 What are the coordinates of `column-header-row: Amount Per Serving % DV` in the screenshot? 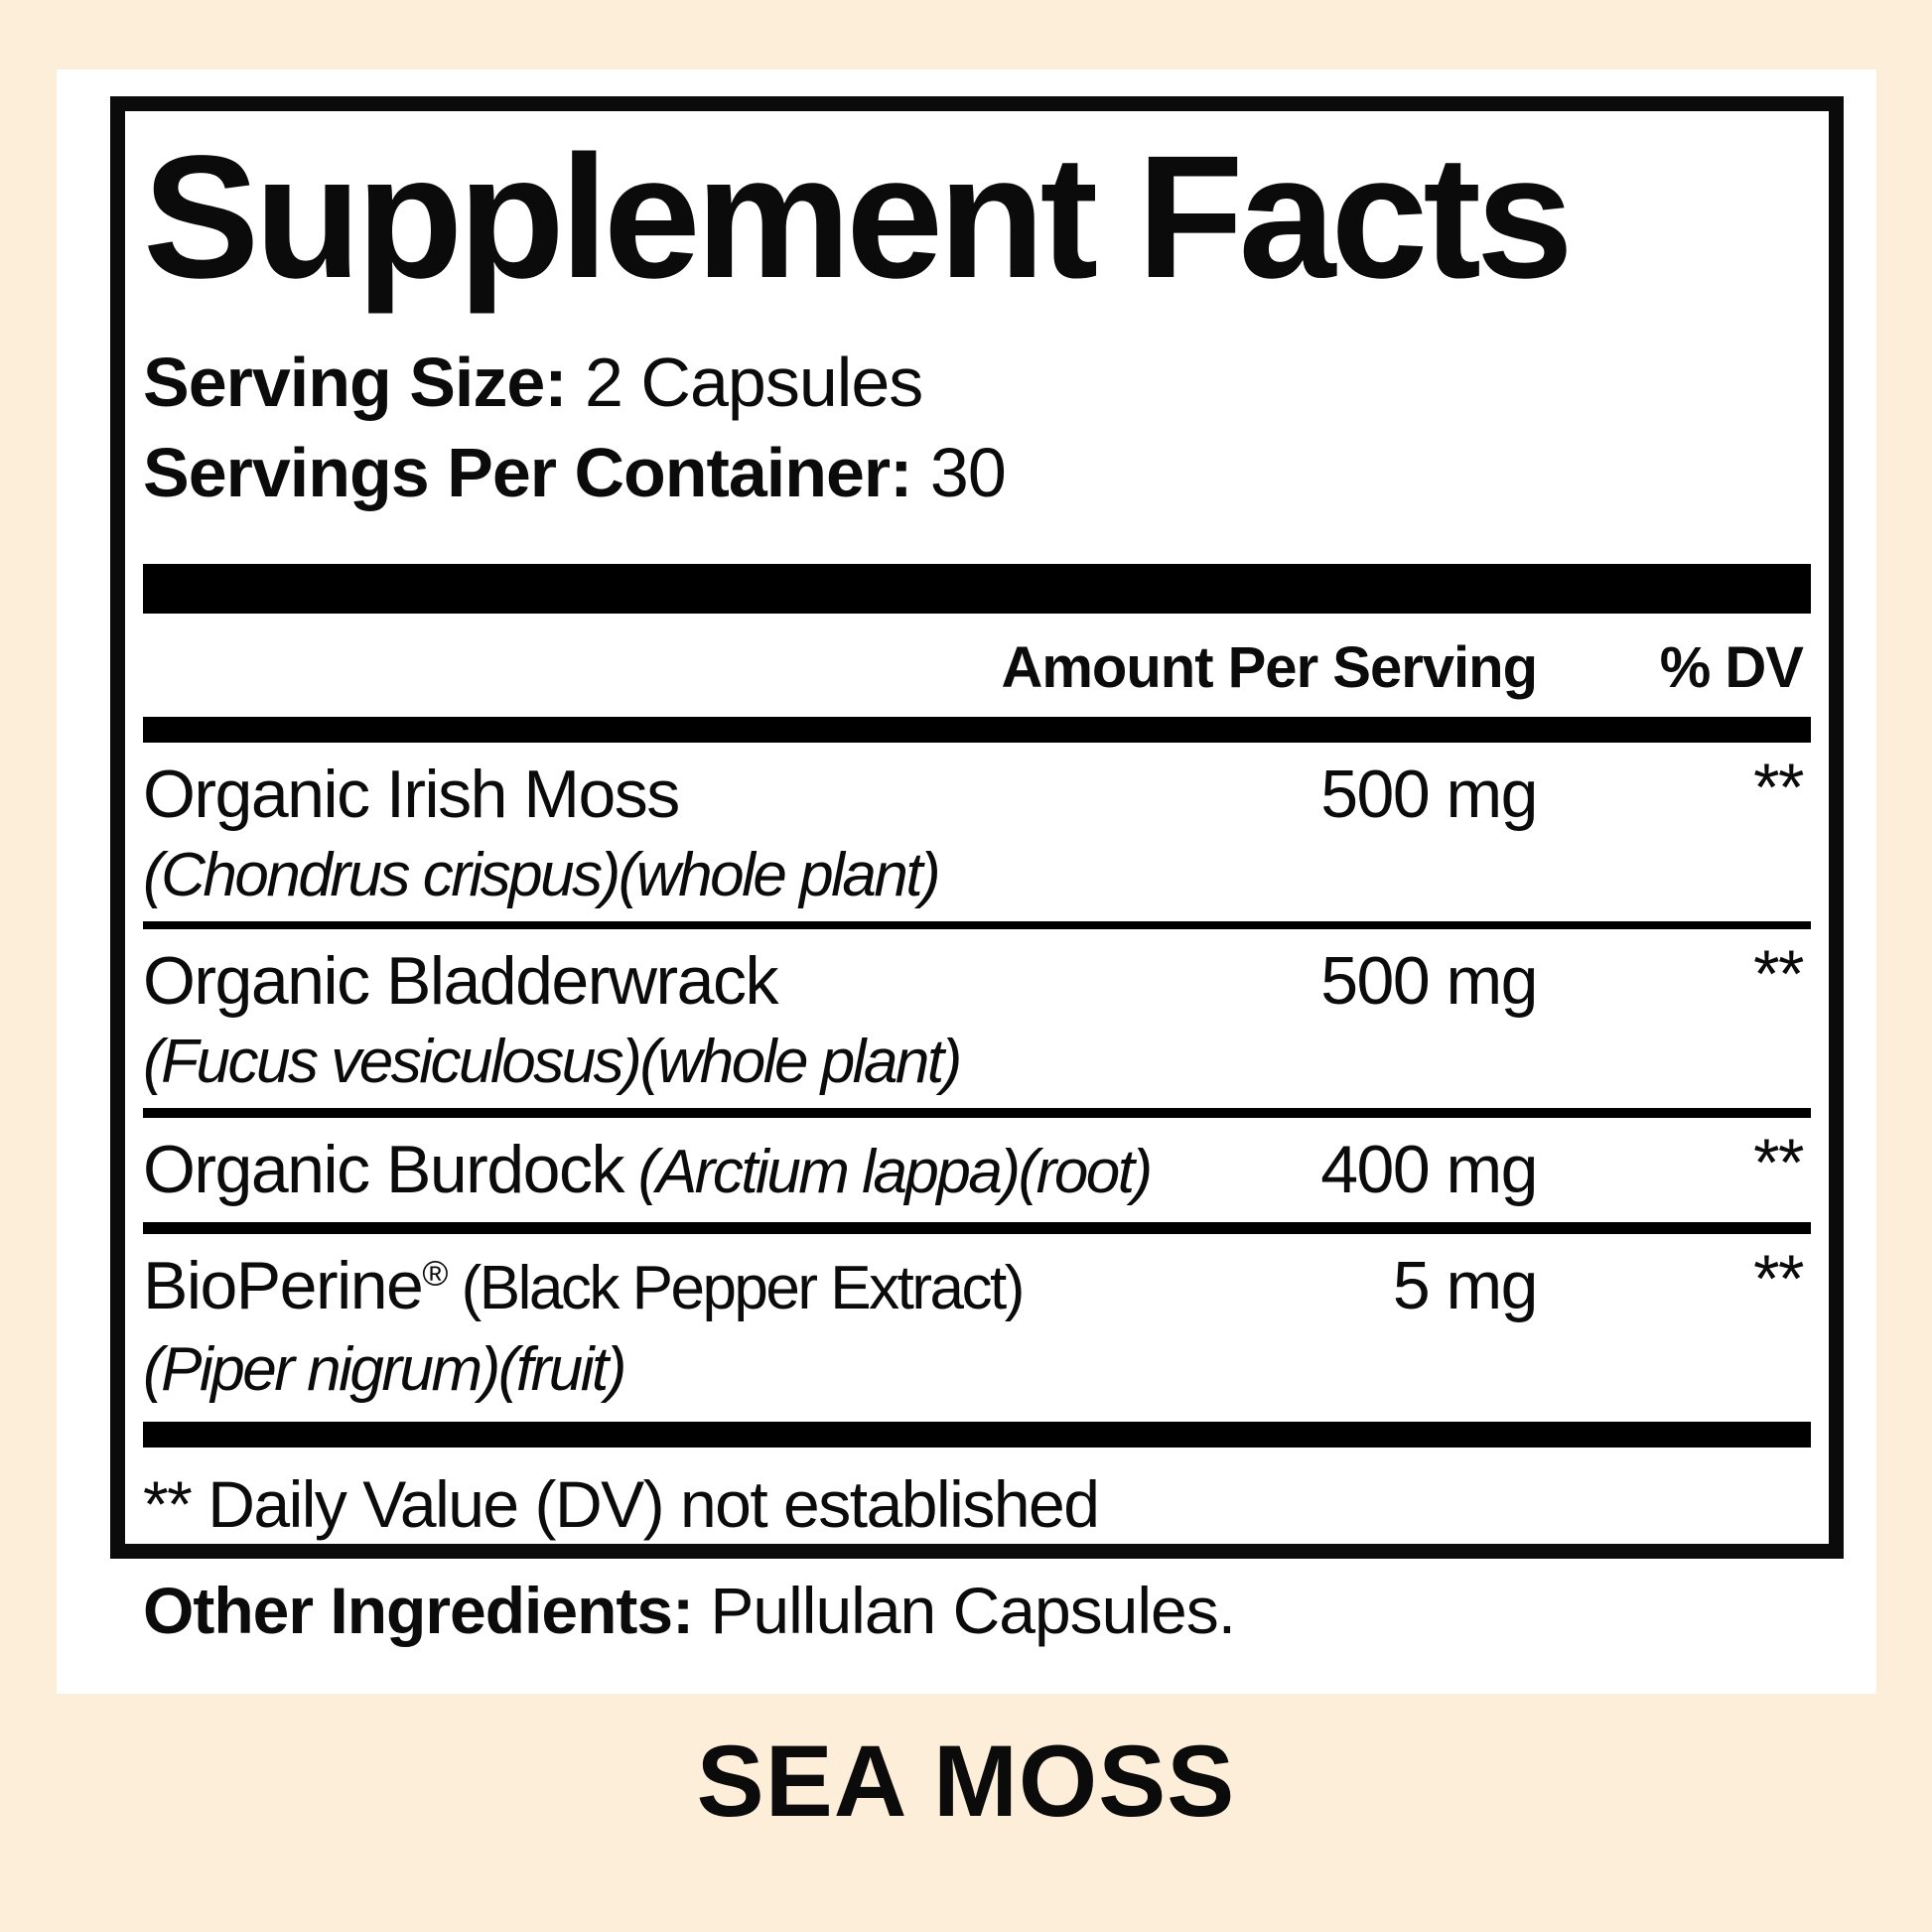 It's located at (977, 666).